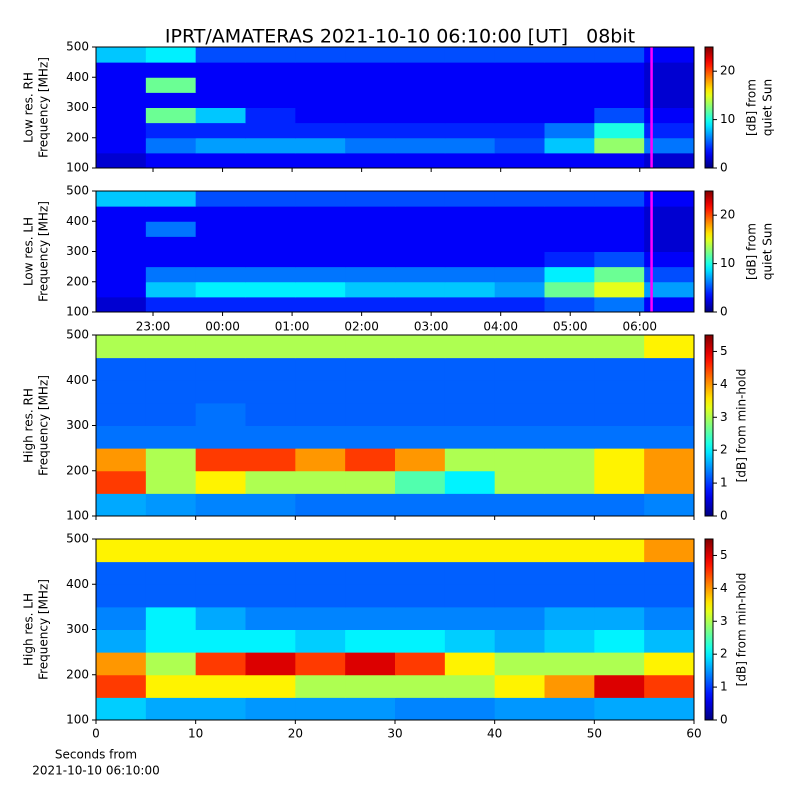 Image resolution: width=800 pixels, height=800 pixels. I want to click on y-tick-label: 400, so click(77, 221).